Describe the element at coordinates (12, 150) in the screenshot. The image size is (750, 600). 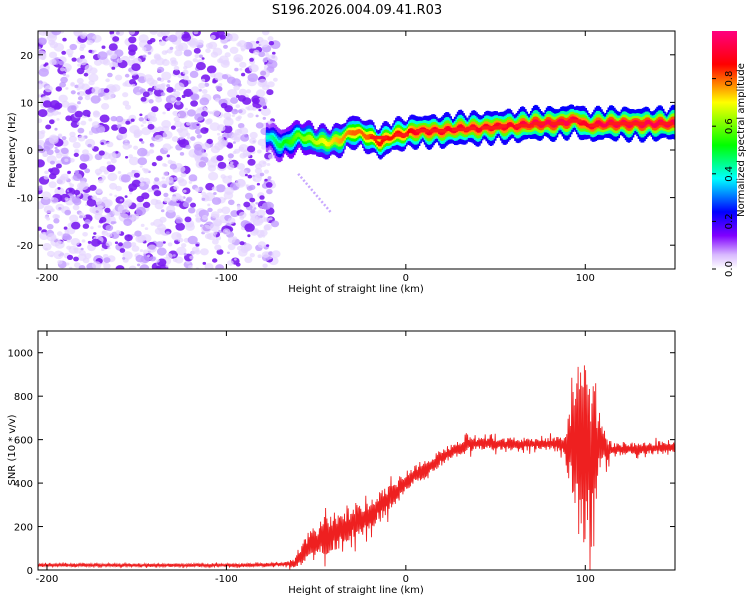
I see `spectrogram-y-label: Frequency (Hz)` at that location.